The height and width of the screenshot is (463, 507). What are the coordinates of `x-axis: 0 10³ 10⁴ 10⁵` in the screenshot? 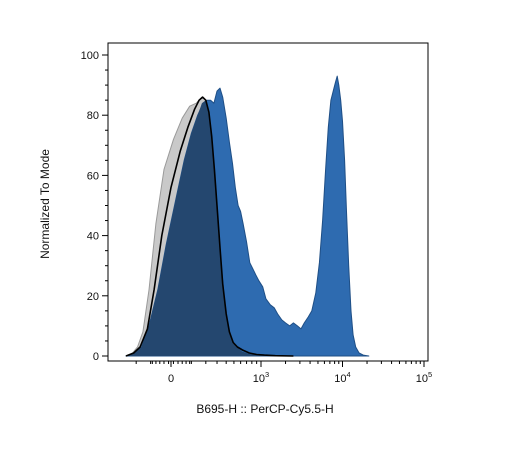 It's located at (283, 373).